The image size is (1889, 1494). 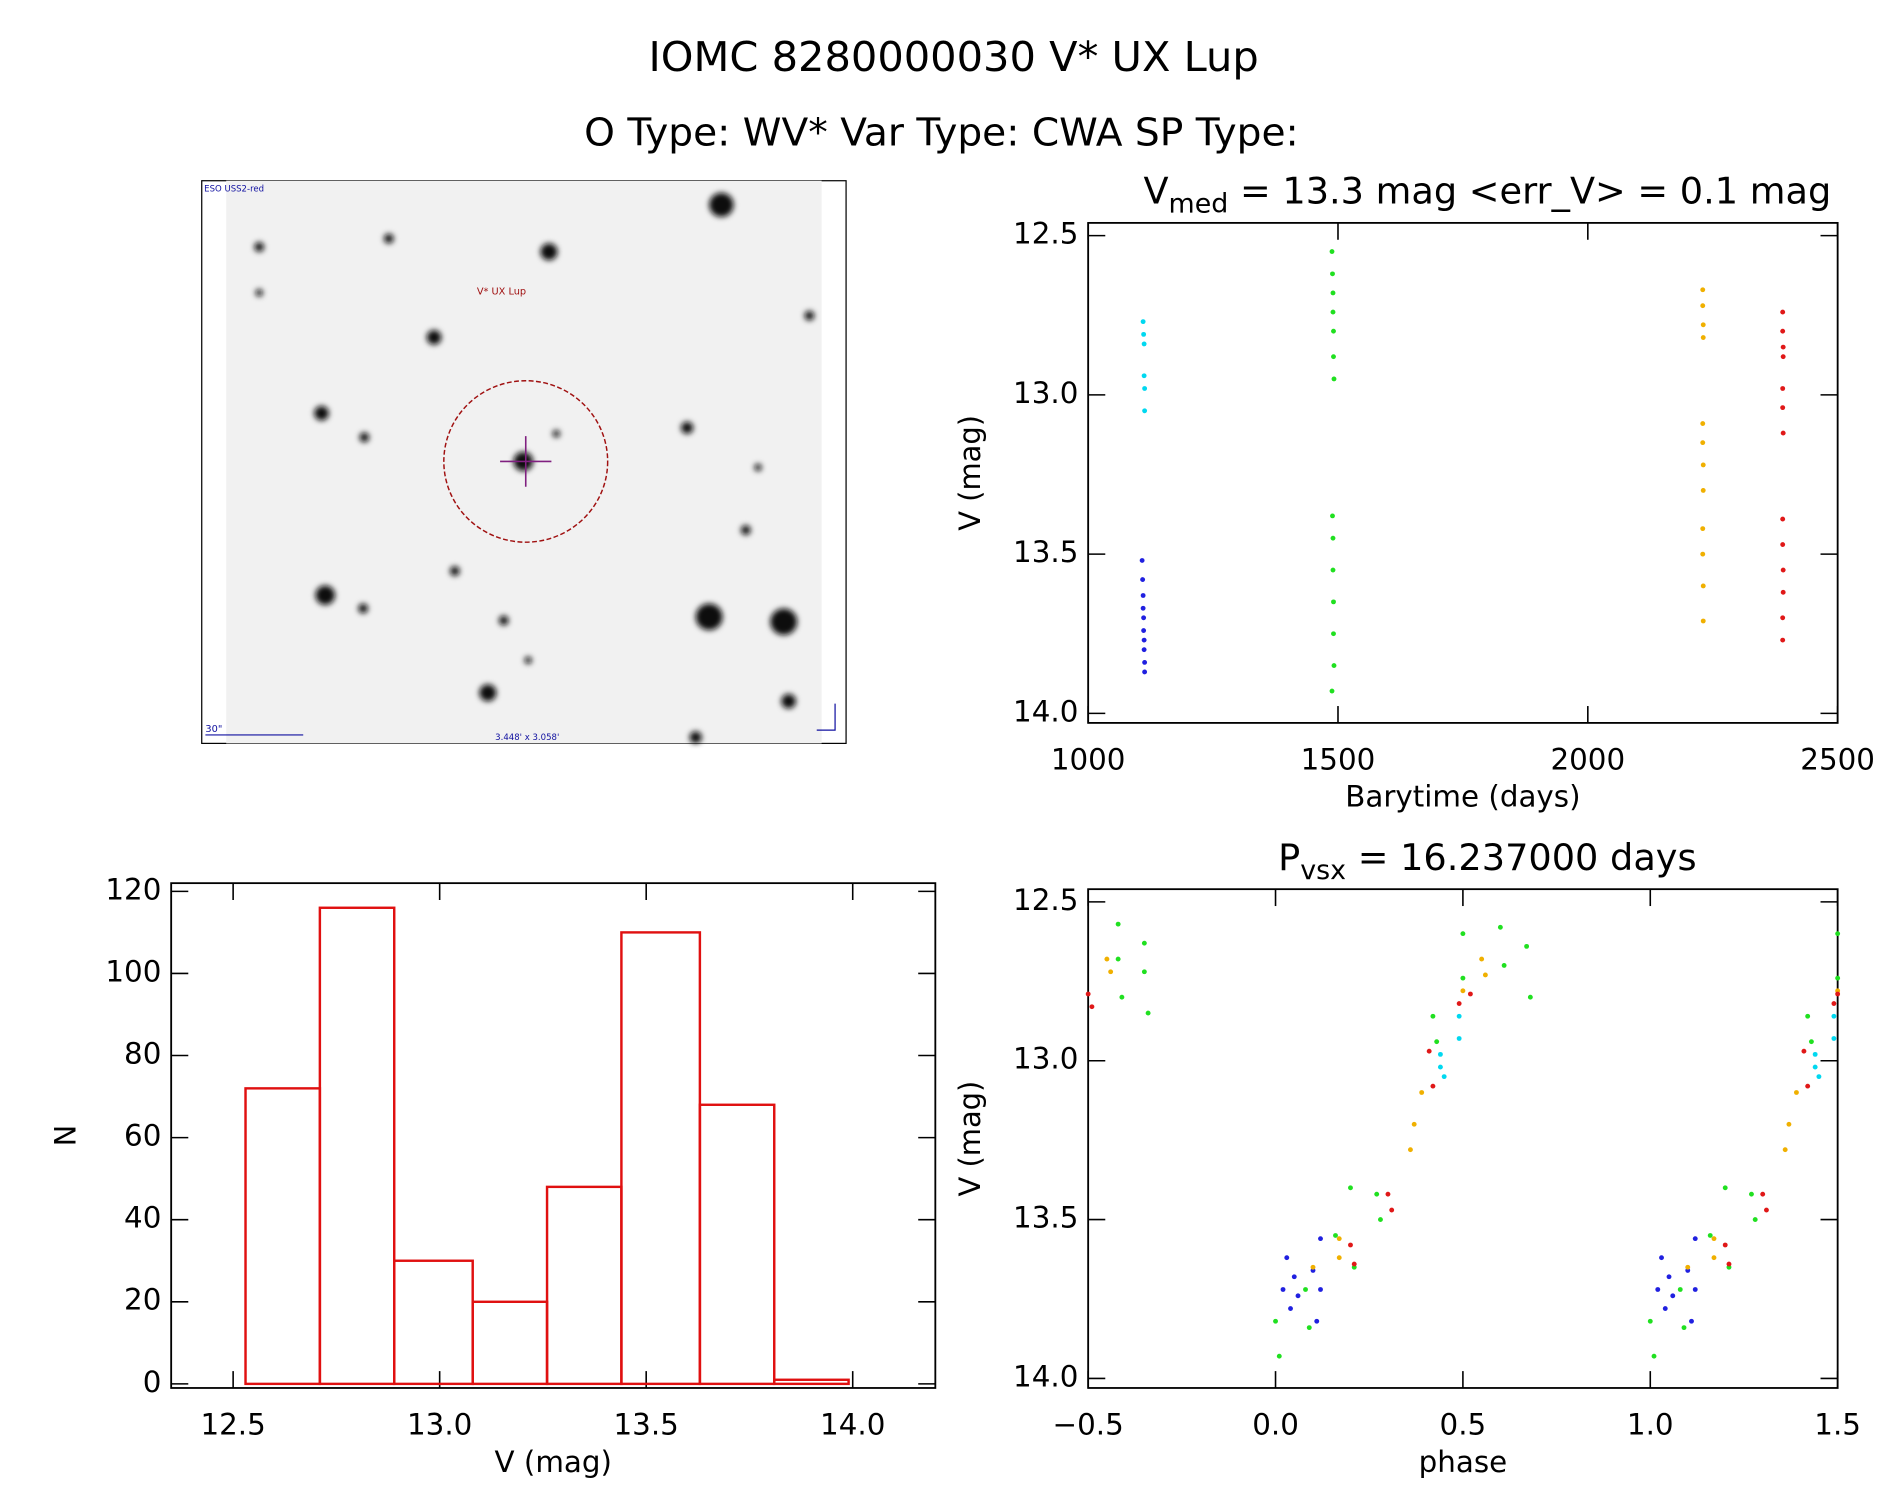 What do you see at coordinates (1837, 760) in the screenshot?
I see `x-tick-label: 2500` at bounding box center [1837, 760].